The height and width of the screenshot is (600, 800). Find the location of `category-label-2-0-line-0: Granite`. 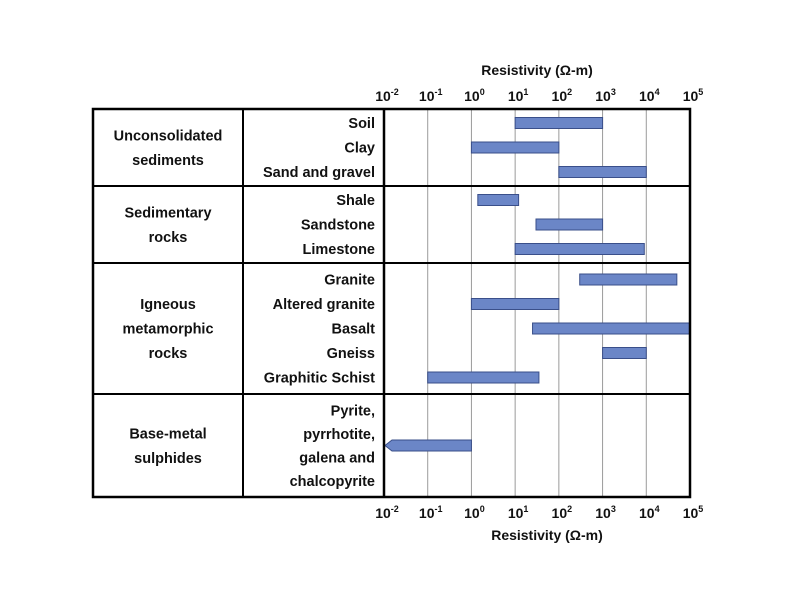

category-label-2-0-line-0: Granite is located at coordinates (349, 281).